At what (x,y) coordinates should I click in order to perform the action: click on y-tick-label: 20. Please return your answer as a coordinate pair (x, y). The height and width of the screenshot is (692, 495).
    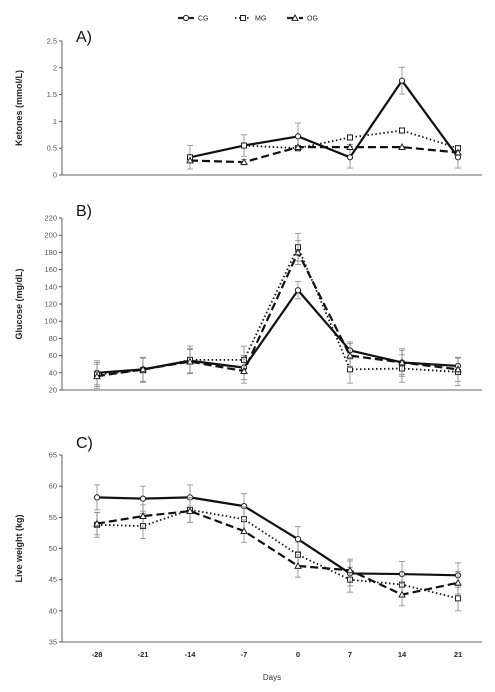
    Looking at the image, I should click on (53, 390).